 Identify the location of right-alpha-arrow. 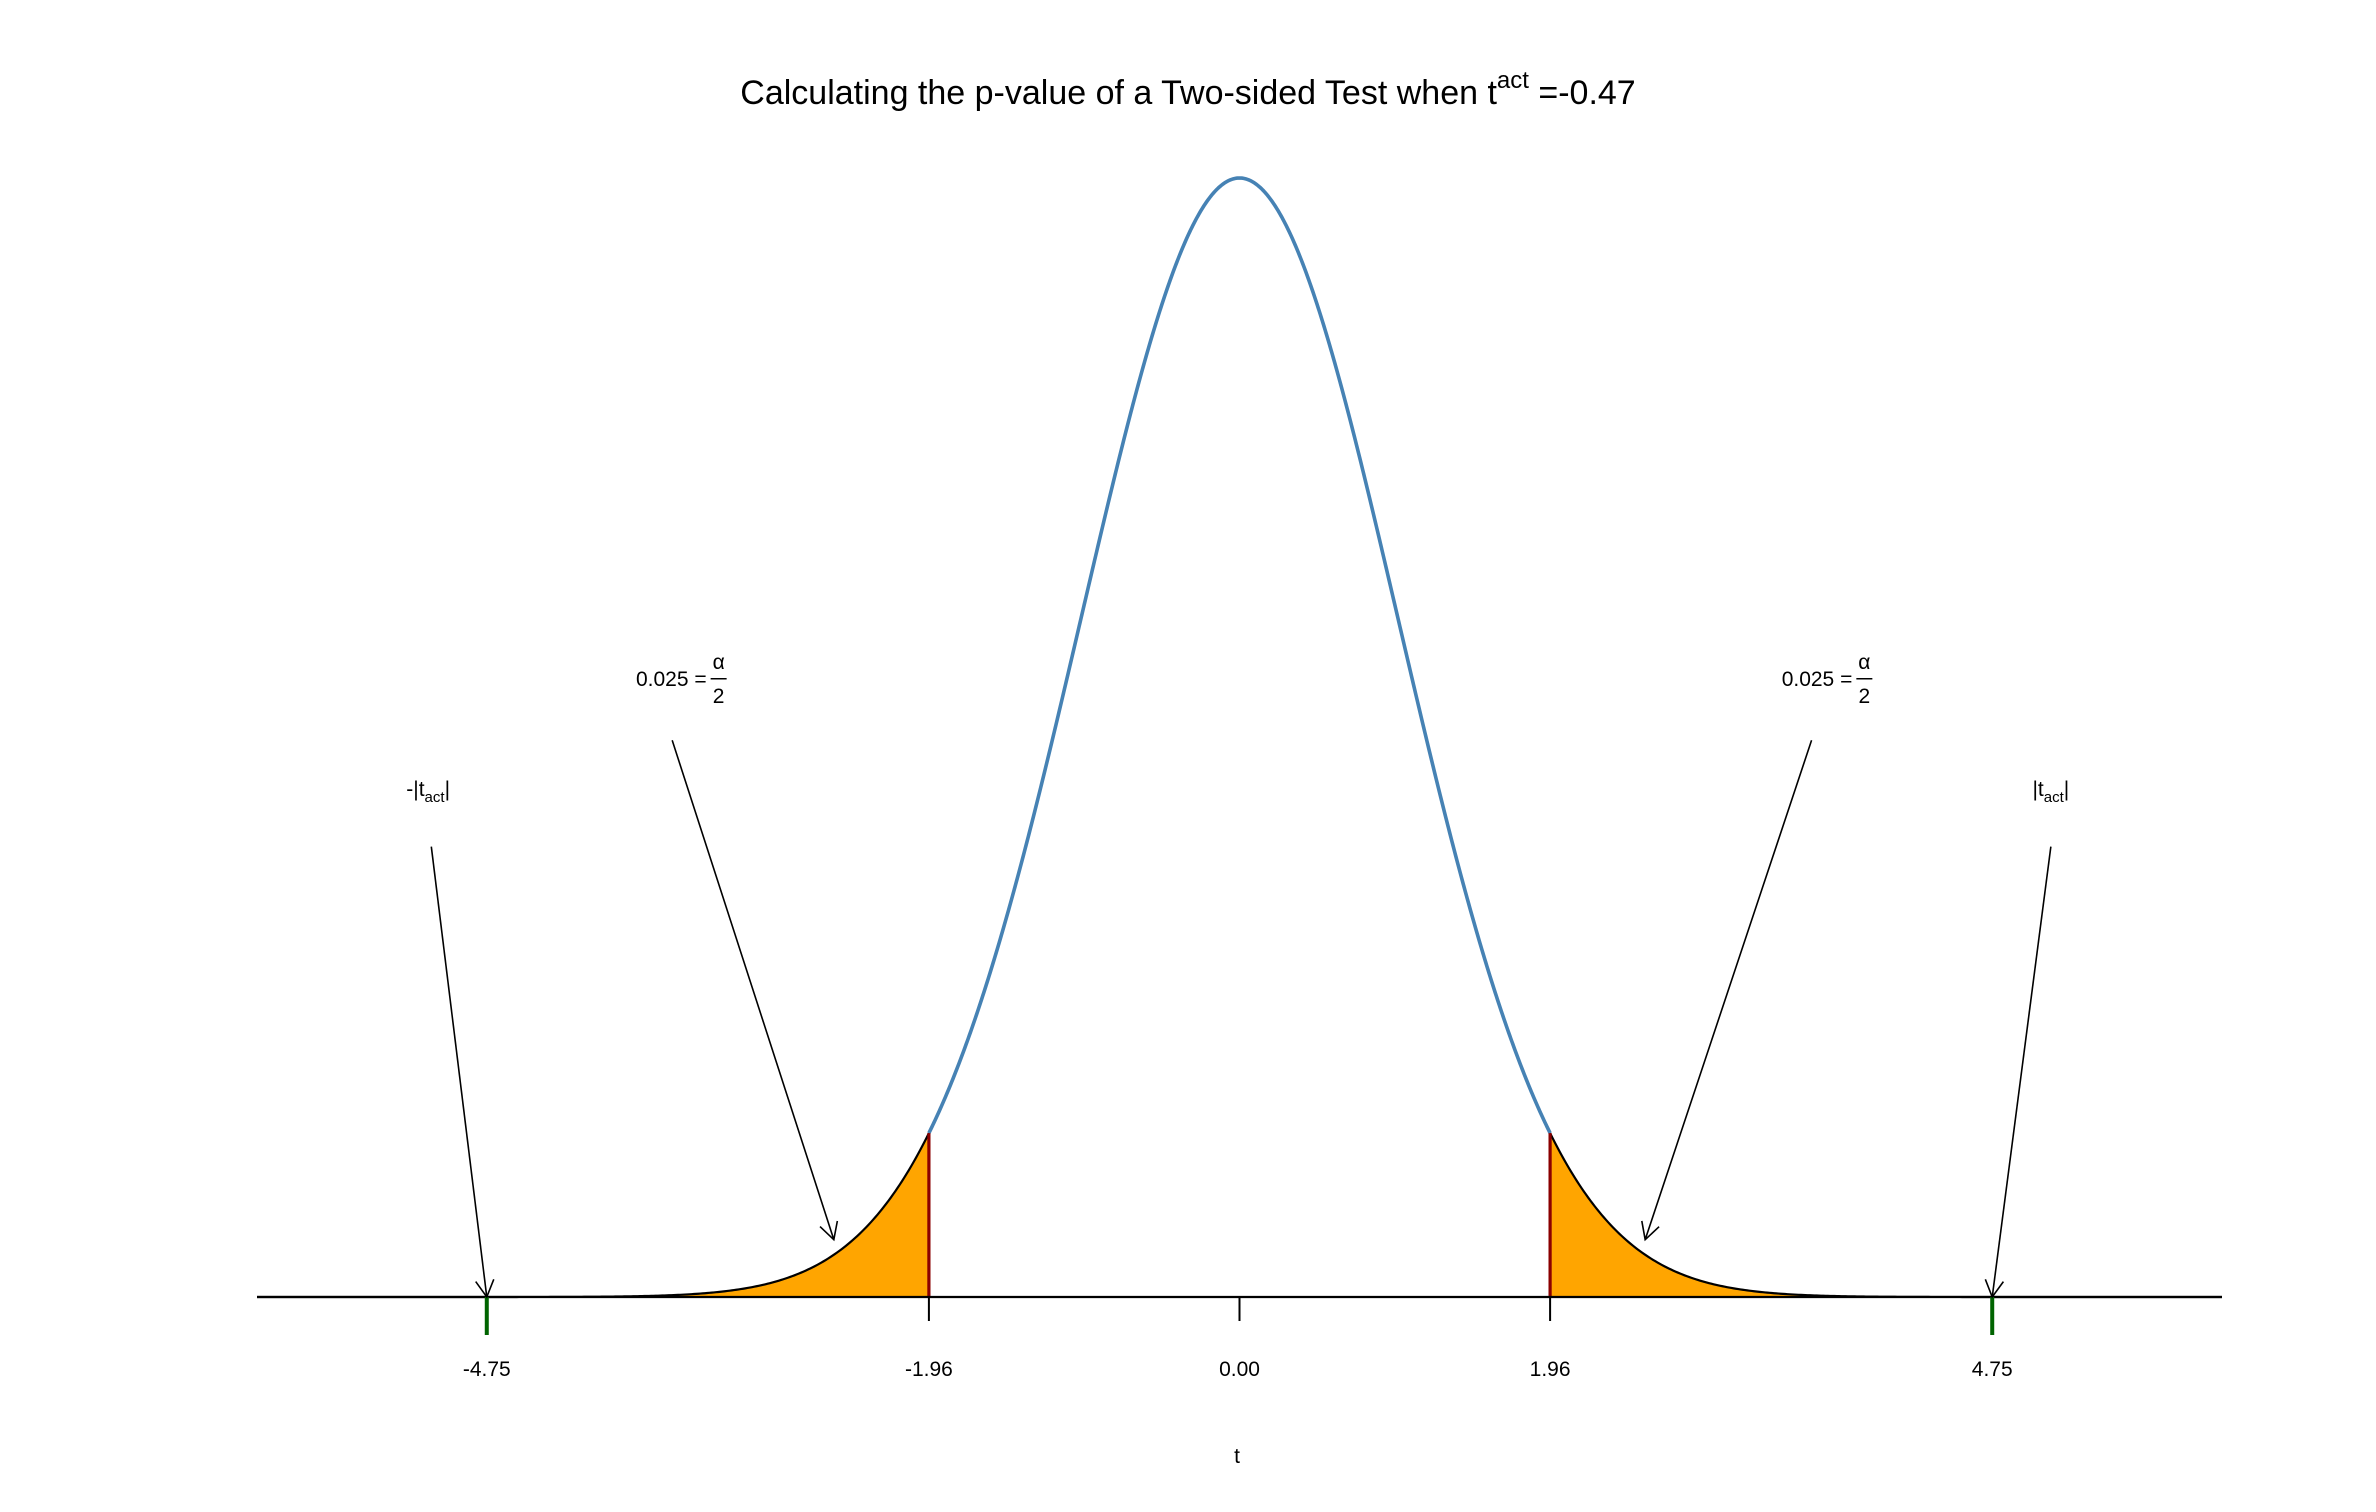
(1728, 990).